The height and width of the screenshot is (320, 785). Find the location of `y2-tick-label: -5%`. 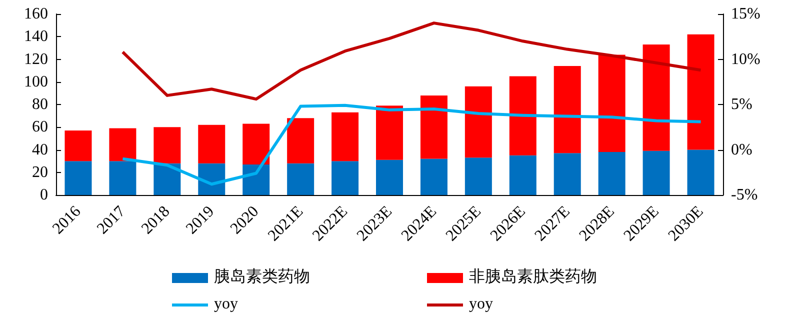

y2-tick-label: -5% is located at coordinates (744, 195).